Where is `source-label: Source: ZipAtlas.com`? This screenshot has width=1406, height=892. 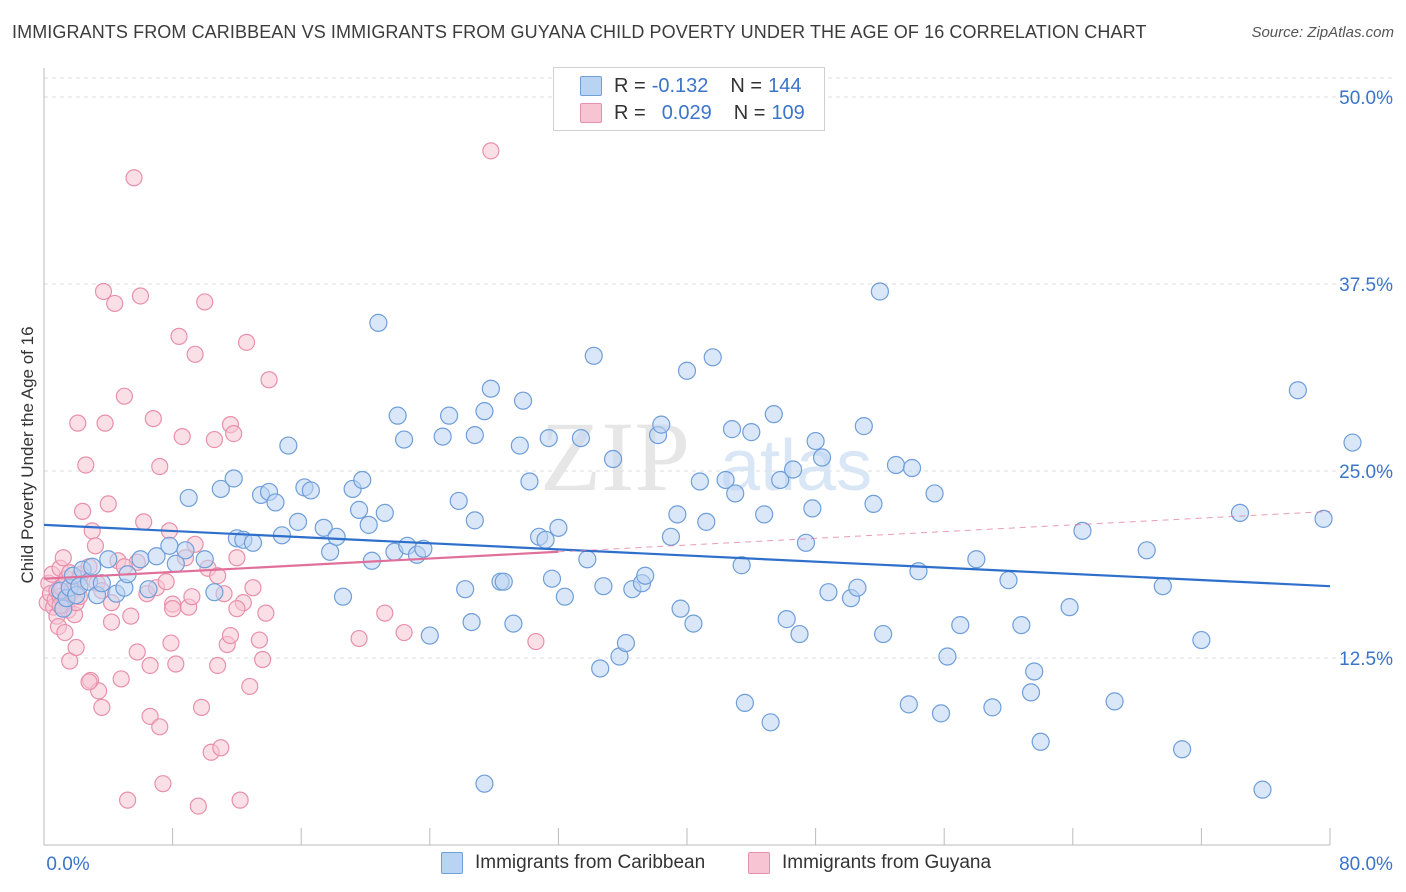 source-label: Source: ZipAtlas.com is located at coordinates (1322, 32).